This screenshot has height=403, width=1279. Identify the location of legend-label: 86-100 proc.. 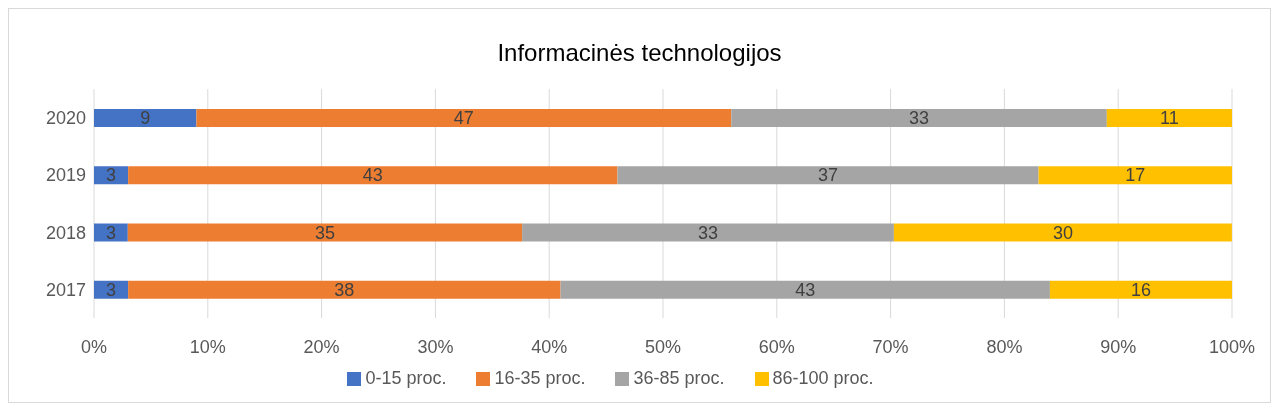
(823, 378).